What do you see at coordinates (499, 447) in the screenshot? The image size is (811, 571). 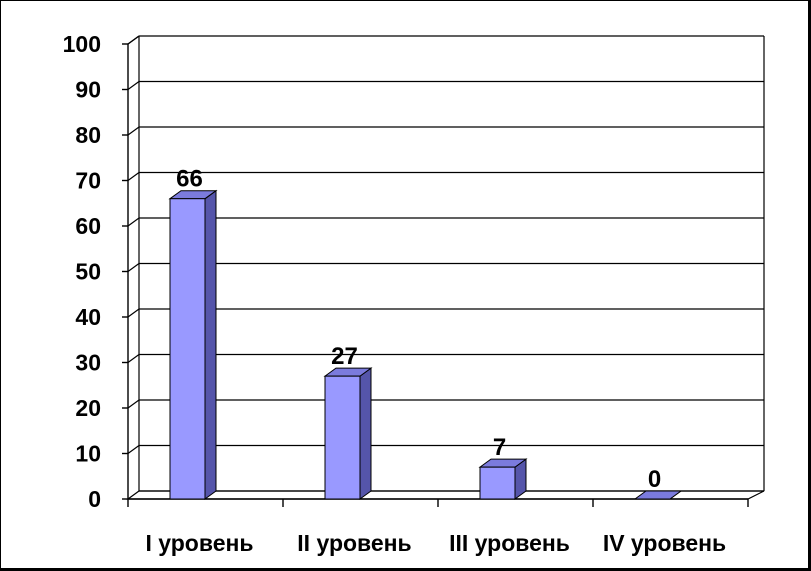 I see `data-label-3: 7` at bounding box center [499, 447].